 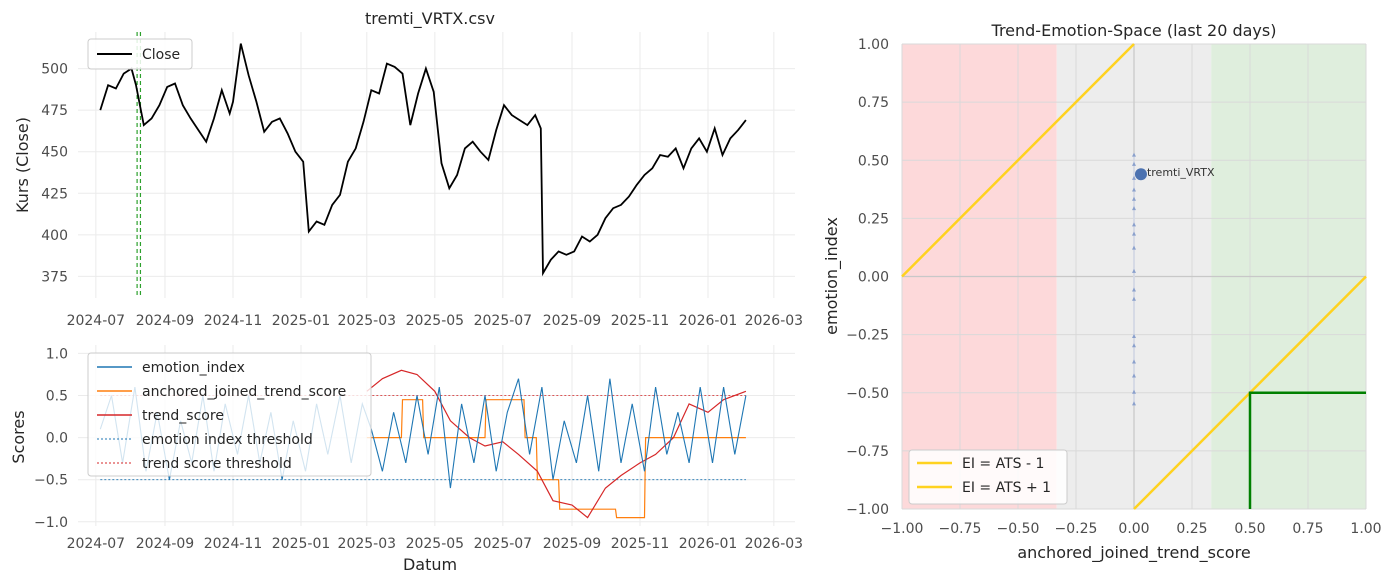 I want to click on green-vertical-markers, so click(x=139, y=165).